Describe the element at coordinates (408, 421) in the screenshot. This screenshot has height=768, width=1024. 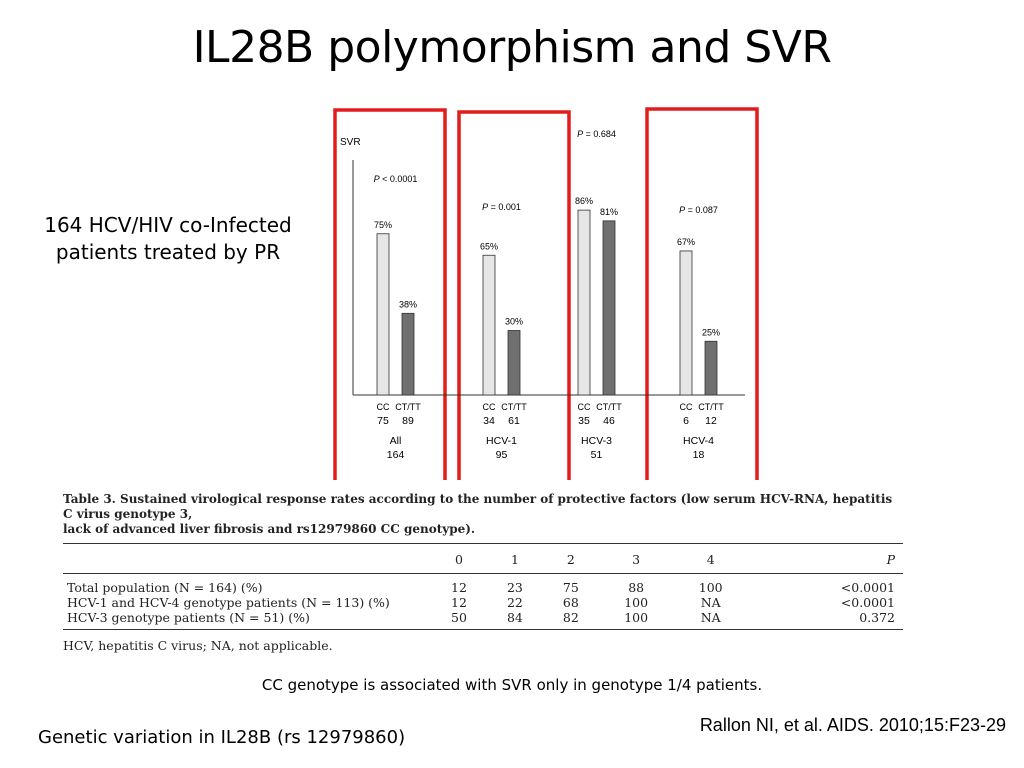
I see `patient-count-label: 89` at that location.